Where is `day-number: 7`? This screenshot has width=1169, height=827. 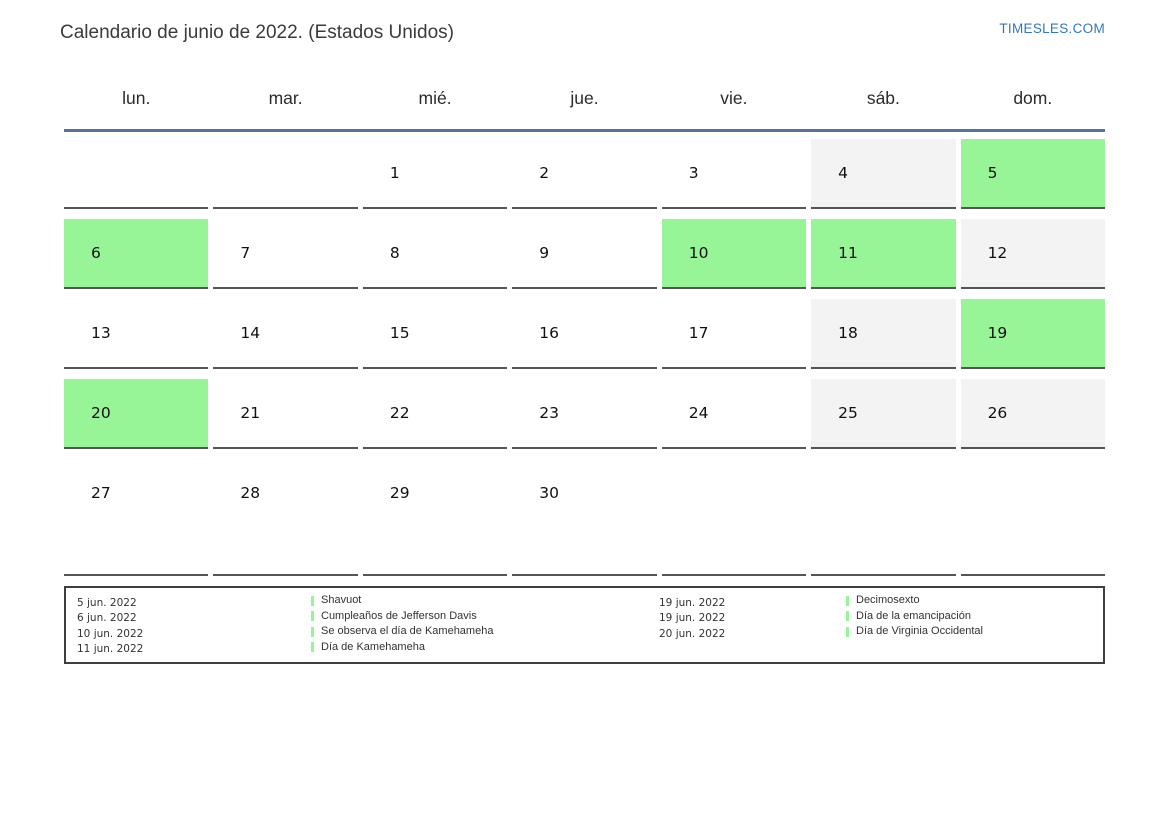
day-number: 7 is located at coordinates (245, 253).